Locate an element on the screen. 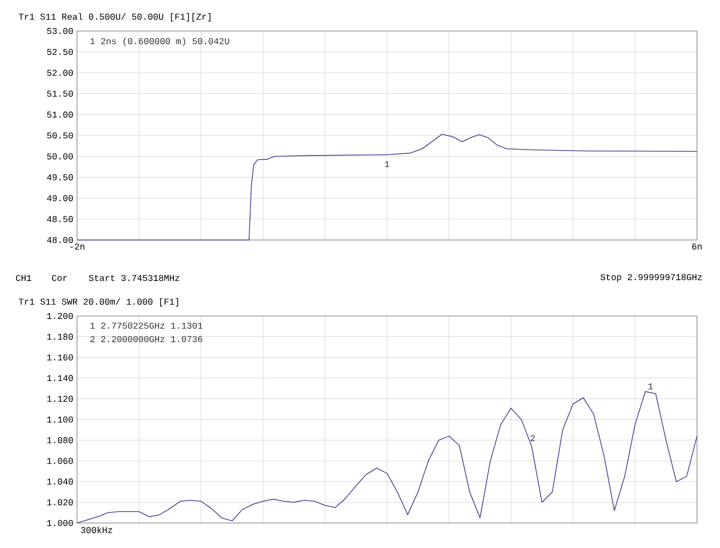  y-tick-label: 1.020 is located at coordinates (60, 502).